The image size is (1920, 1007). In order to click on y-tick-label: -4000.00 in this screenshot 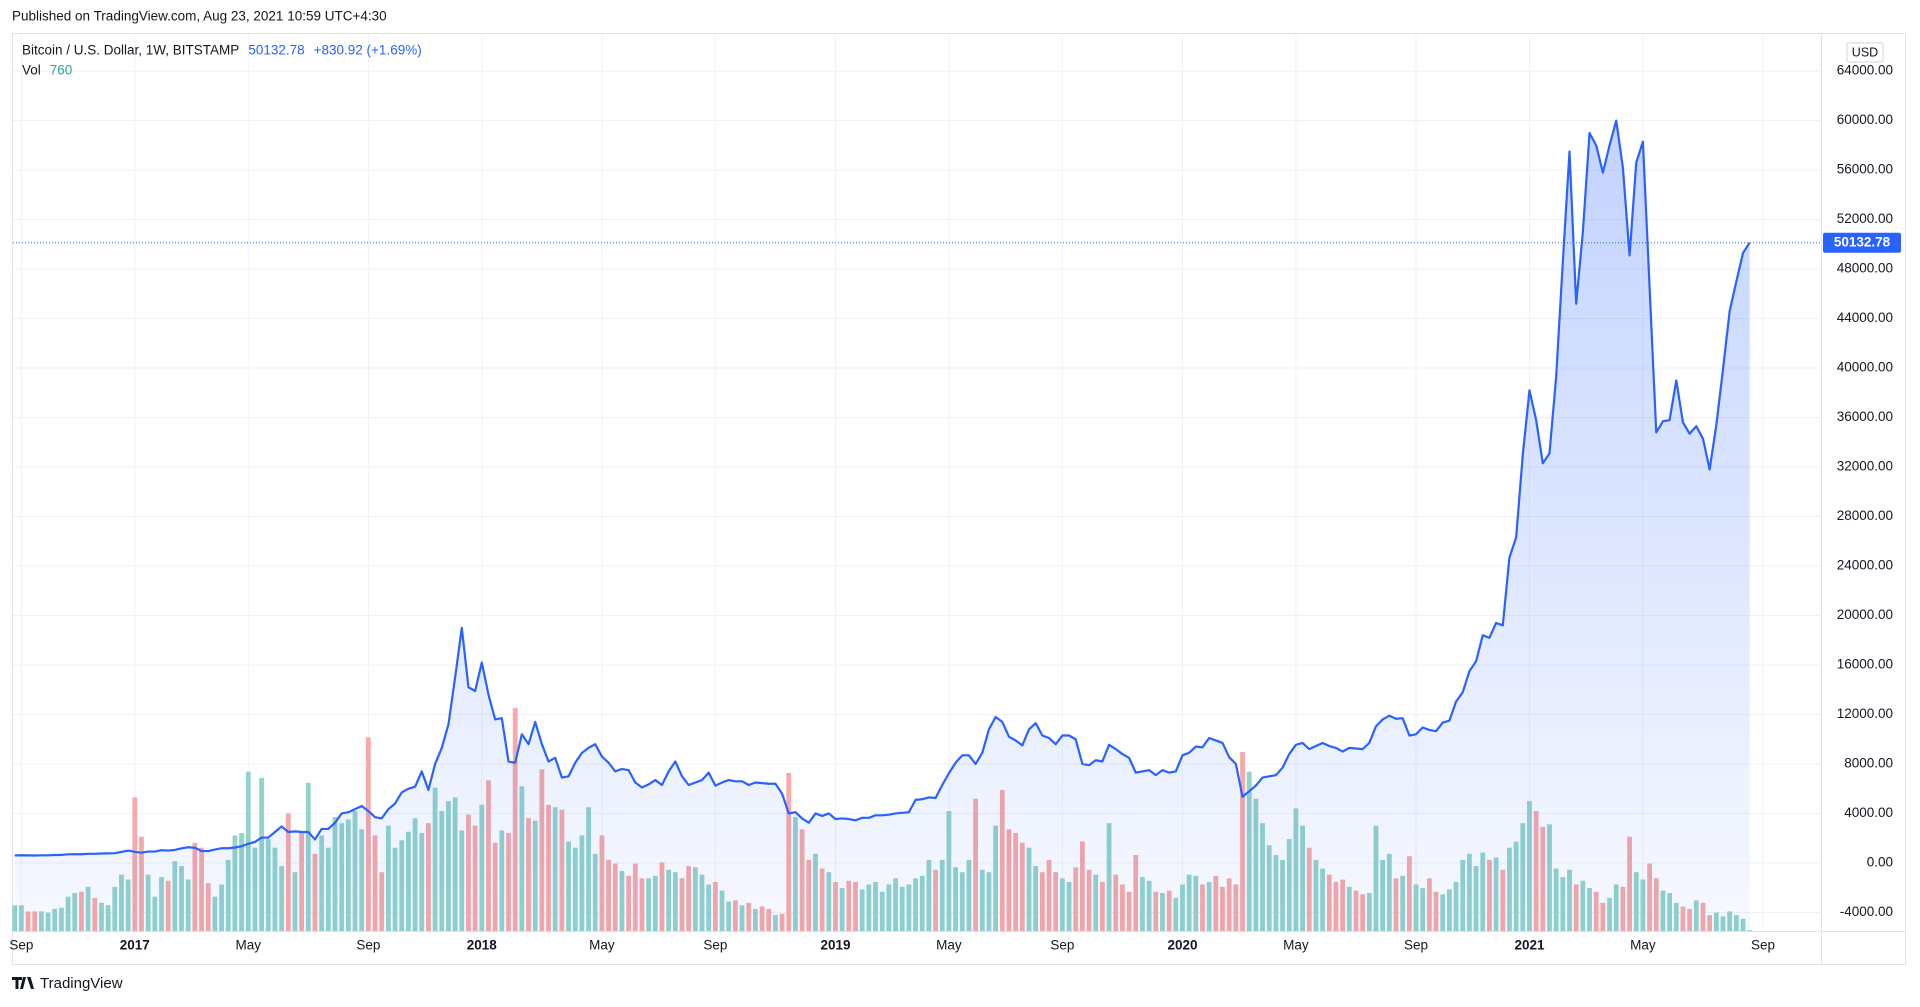, I will do `click(1866, 911)`.